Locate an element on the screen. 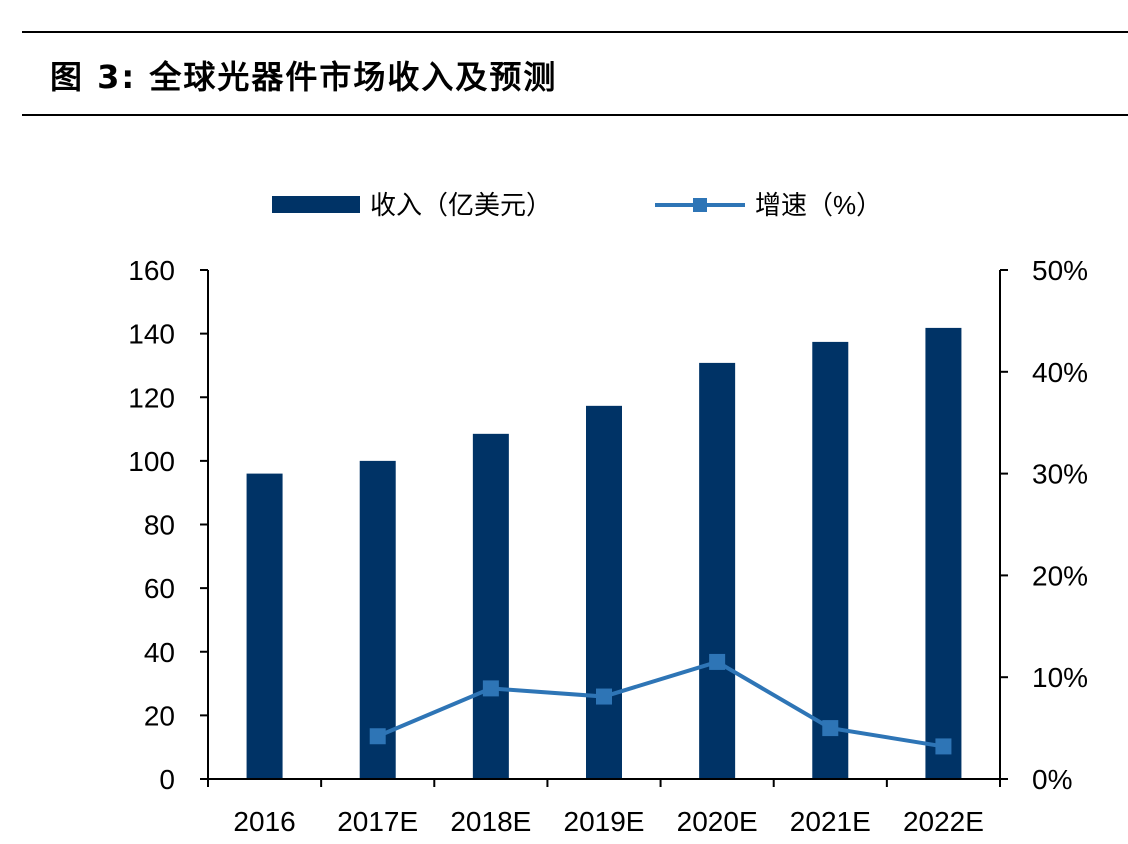 Image resolution: width=1128 pixels, height=844 pixels. right-tick-label: 10% is located at coordinates (1060, 677).